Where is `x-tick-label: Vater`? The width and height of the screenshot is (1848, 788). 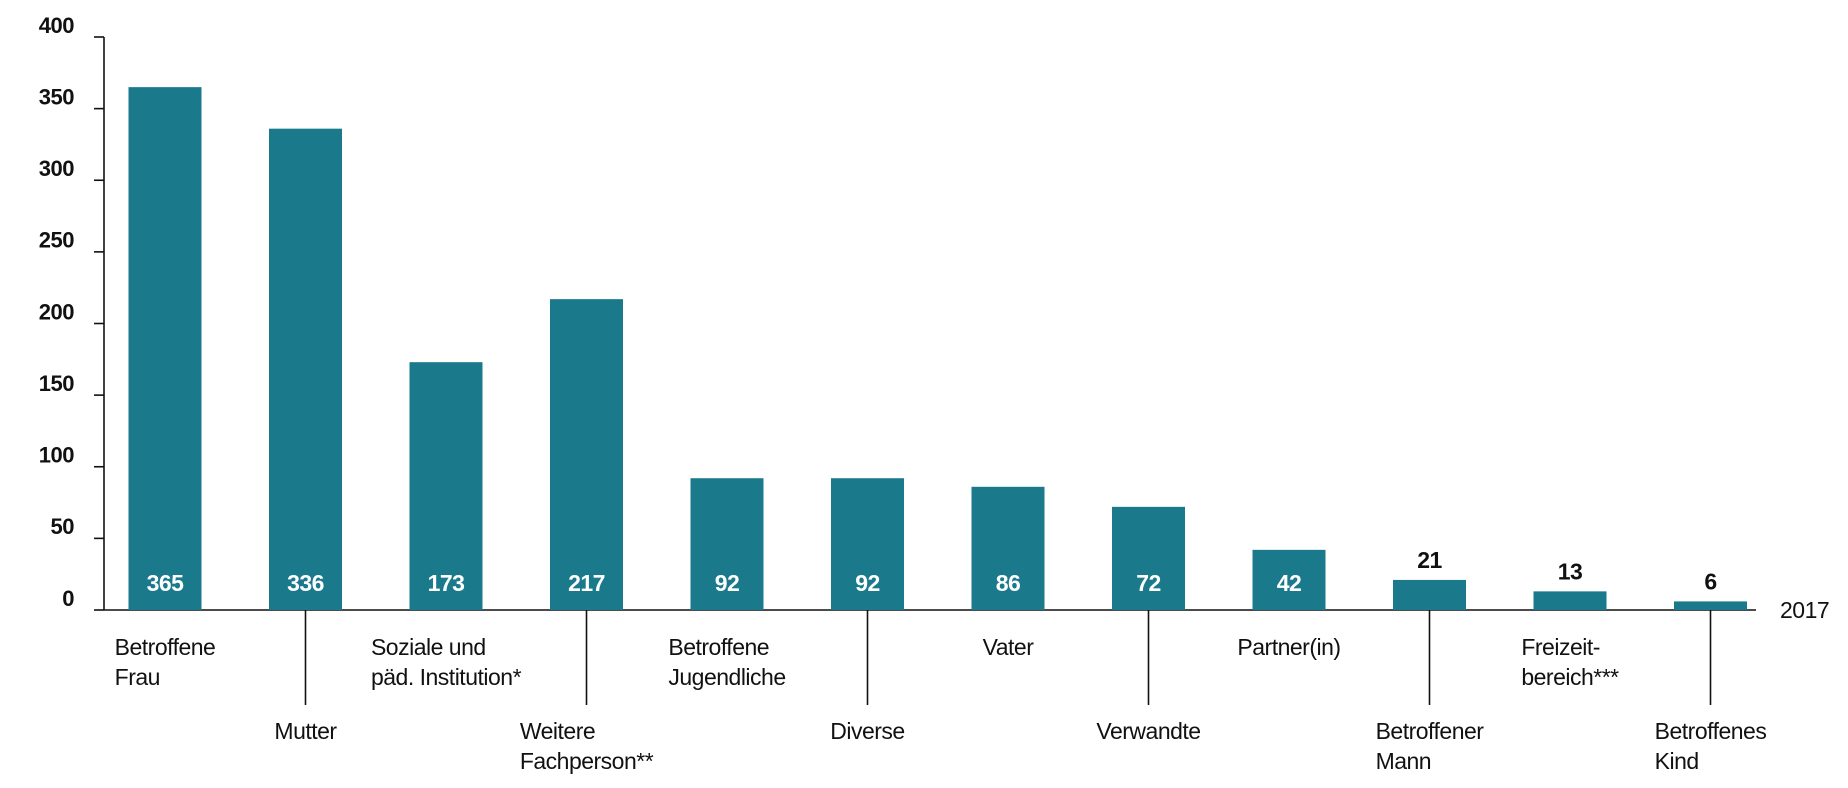
x-tick-label: Vater is located at coordinates (1009, 647).